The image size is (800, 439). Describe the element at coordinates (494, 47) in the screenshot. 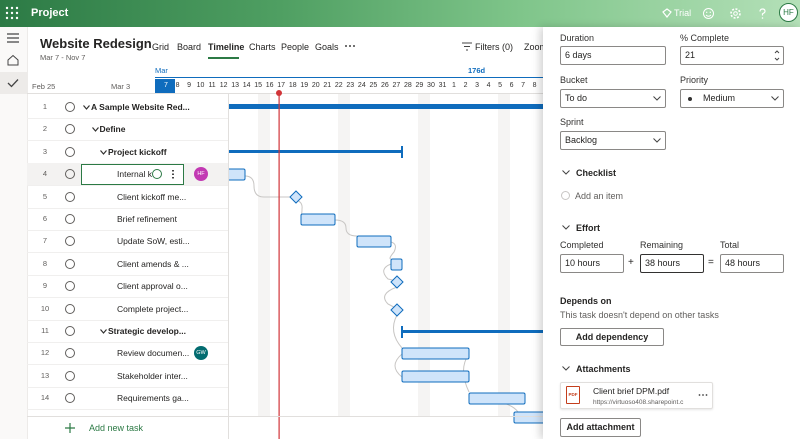

I see `filters-button: Filters (0)` at that location.